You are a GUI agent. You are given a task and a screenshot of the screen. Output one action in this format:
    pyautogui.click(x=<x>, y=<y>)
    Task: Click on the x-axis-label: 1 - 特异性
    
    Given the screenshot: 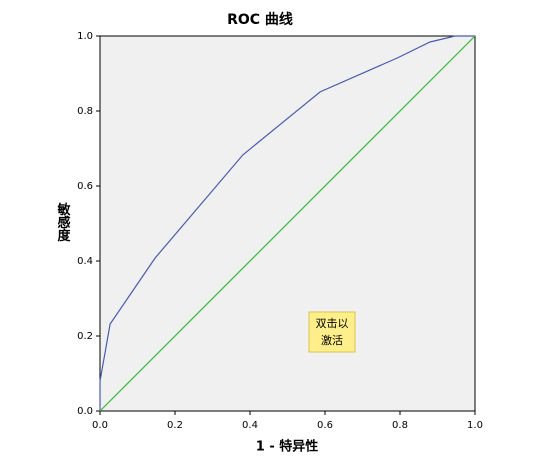 What is the action you would take?
    pyautogui.click(x=287, y=447)
    